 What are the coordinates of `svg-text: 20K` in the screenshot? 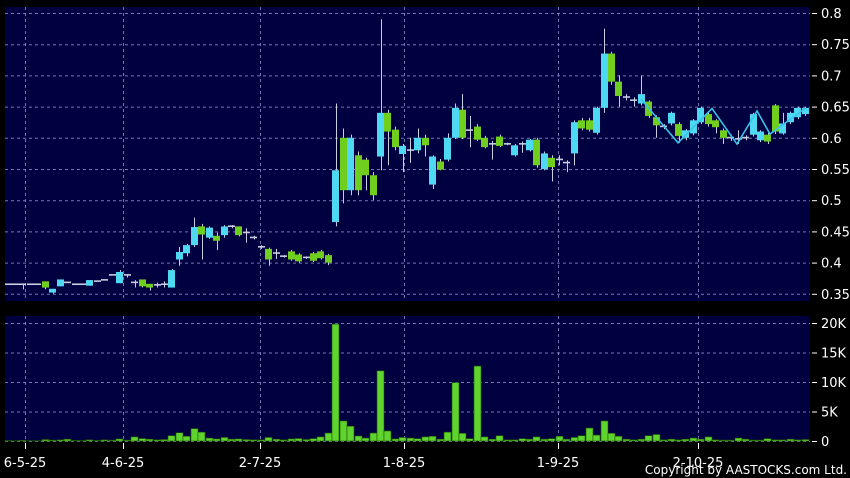 It's located at (834, 324).